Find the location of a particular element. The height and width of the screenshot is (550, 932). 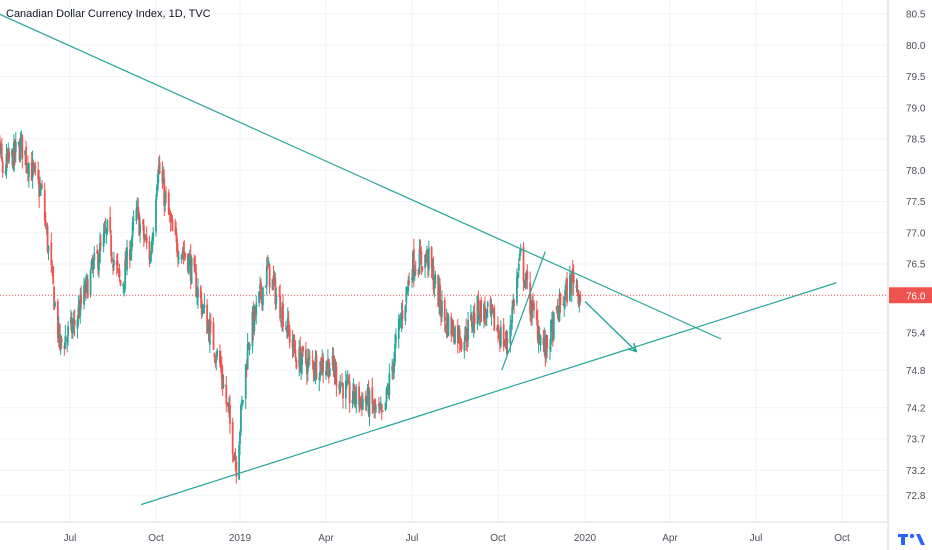

price-tick-label: 79.0 is located at coordinates (916, 108).